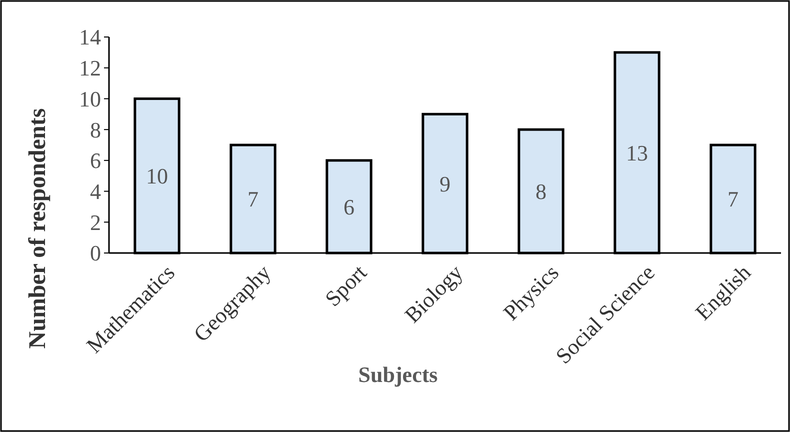 The height and width of the screenshot is (432, 790). I want to click on y-tick-label: 14, so click(90, 37).